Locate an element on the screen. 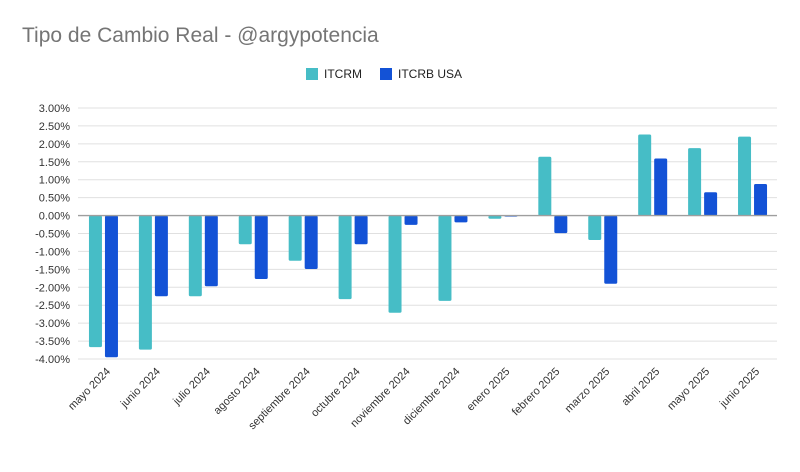 This screenshot has width=800, height=472. x-tick-label: mayo 2024 is located at coordinates (89, 389).